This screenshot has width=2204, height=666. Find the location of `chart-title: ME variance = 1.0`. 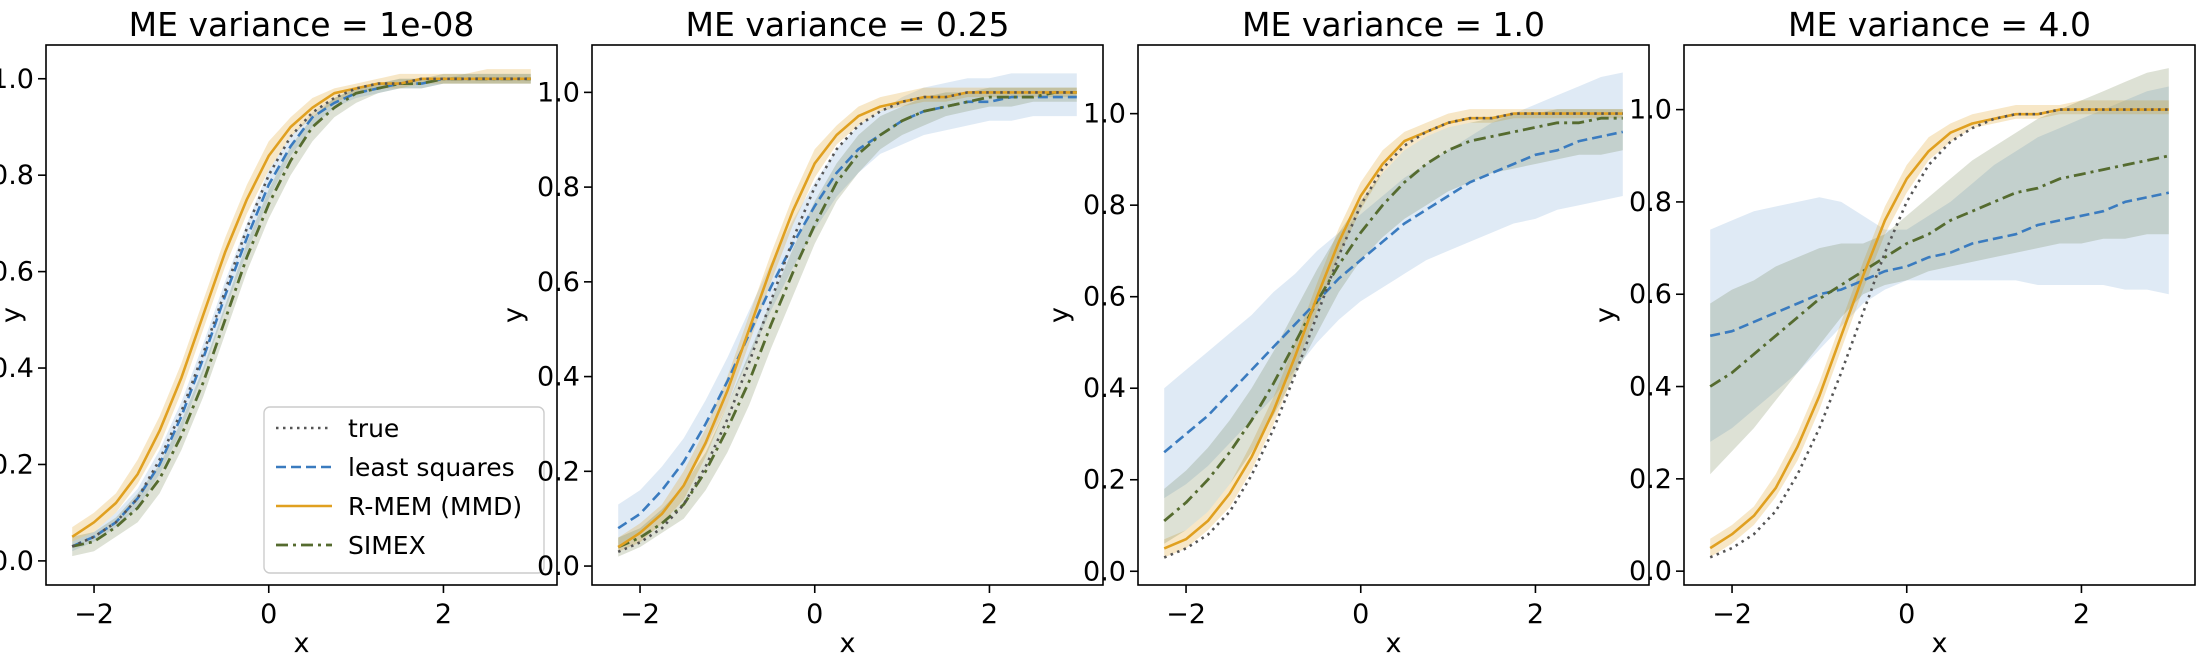

chart-title: ME variance = 1.0 is located at coordinates (1393, 24).